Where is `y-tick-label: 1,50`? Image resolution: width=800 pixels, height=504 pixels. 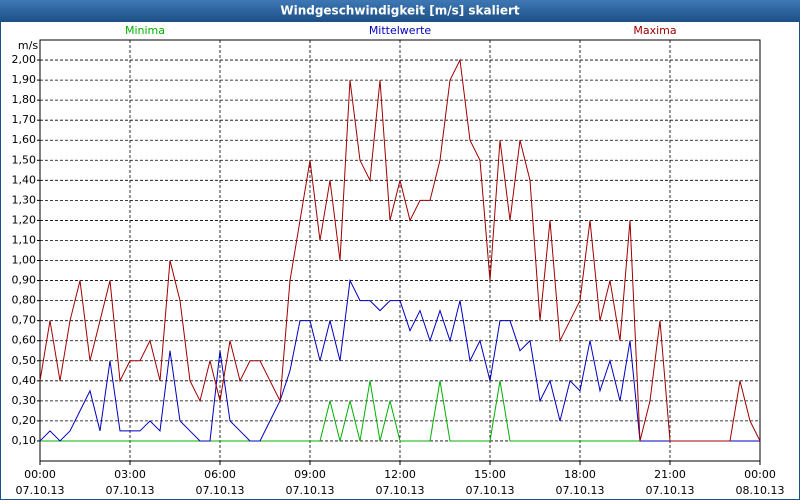 y-tick-label: 1,50 is located at coordinates (24, 159).